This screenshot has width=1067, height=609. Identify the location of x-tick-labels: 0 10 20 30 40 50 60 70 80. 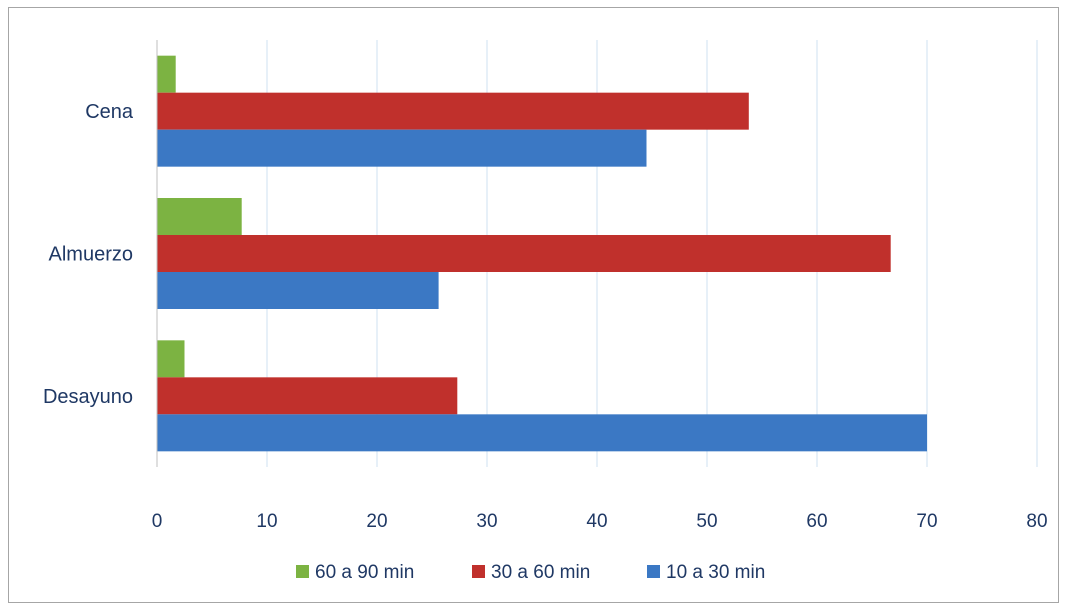
(600, 521).